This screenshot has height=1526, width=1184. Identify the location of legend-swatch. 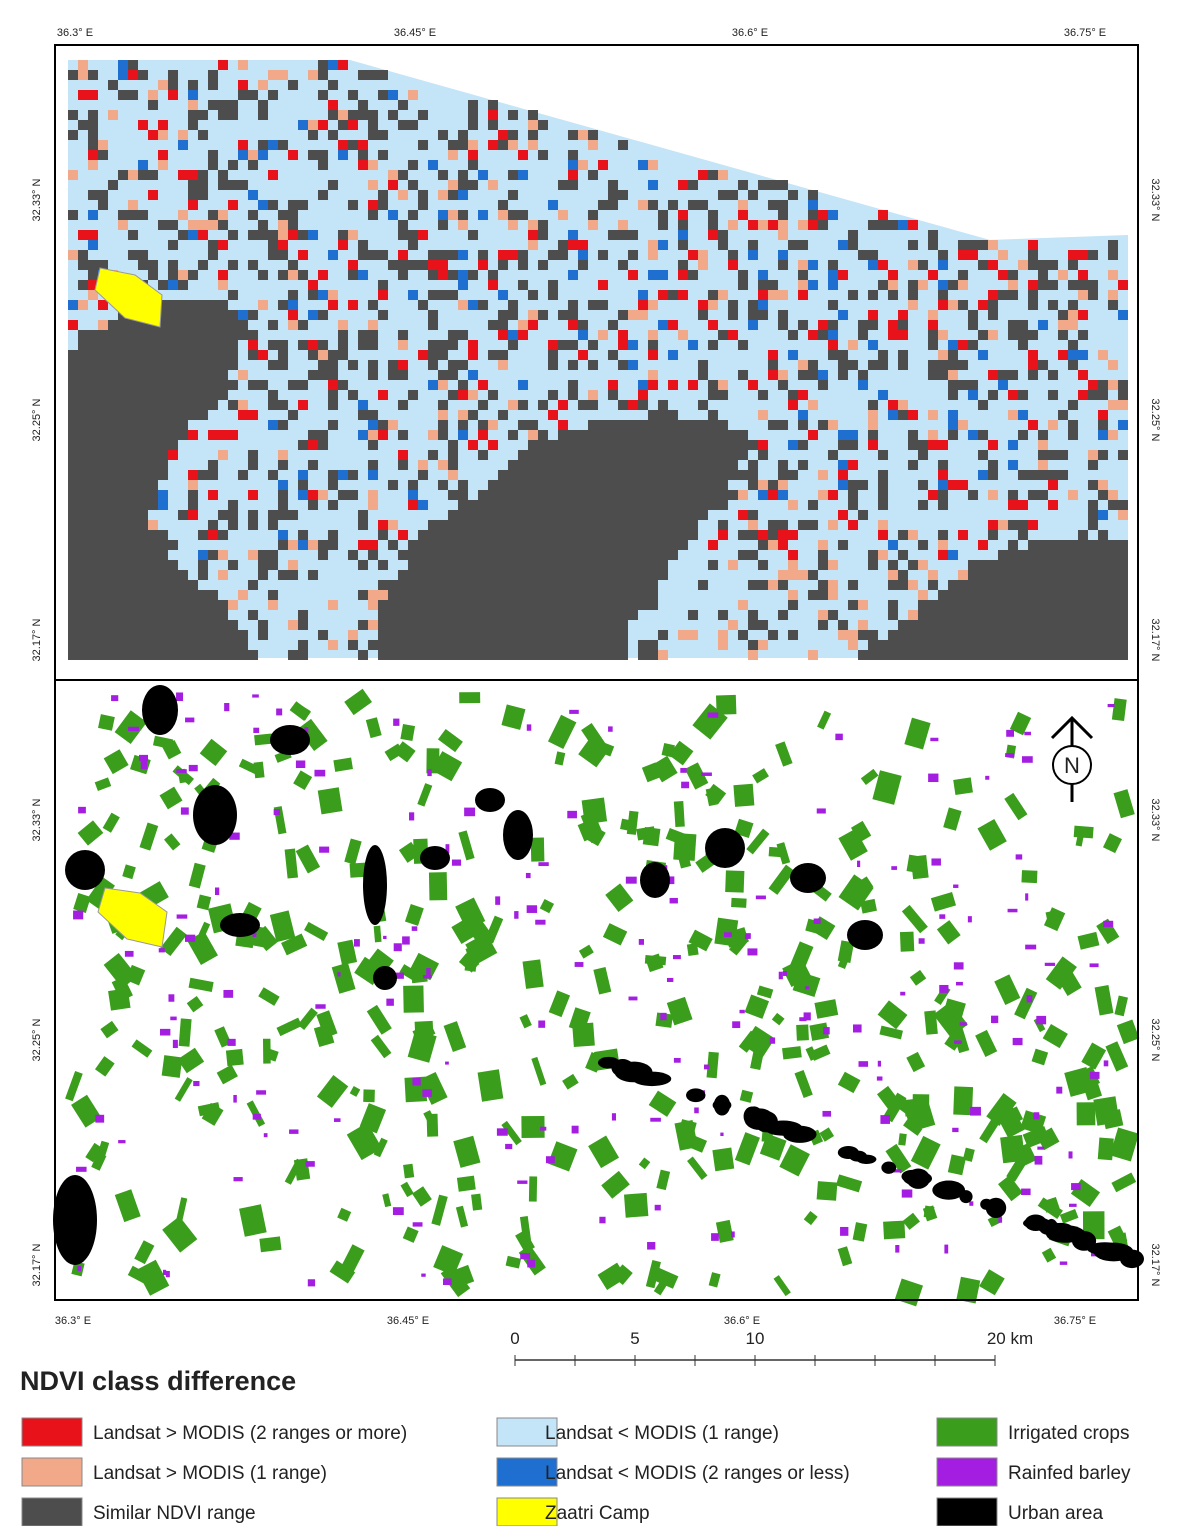
(967, 1432).